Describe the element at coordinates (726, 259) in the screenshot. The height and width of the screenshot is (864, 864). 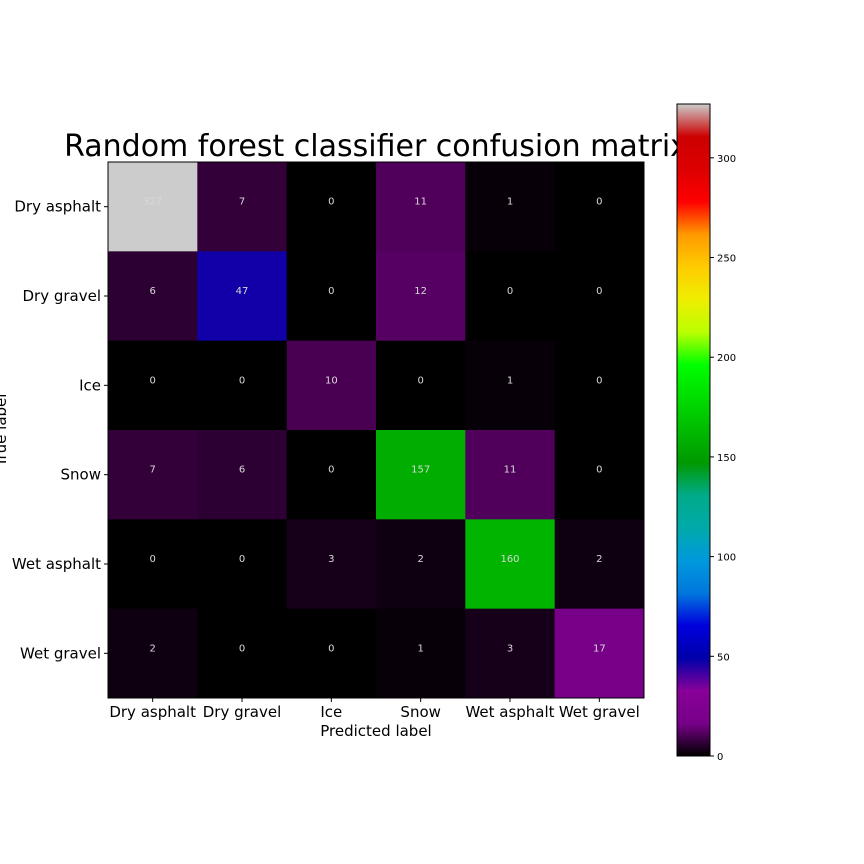
I see `colorbar-tick-label: 250` at that location.